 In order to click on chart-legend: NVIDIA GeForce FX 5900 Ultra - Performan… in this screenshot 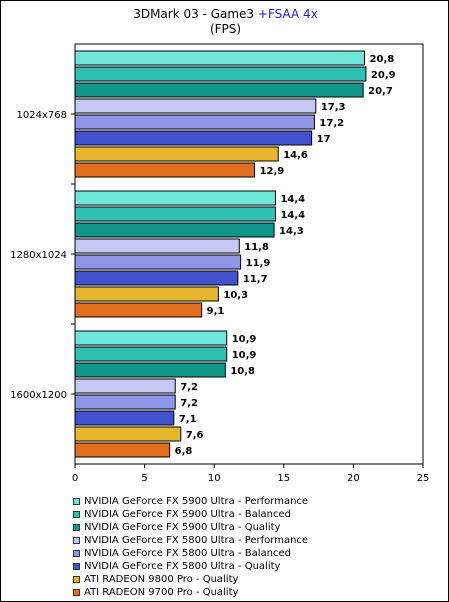, I will do `click(190, 547)`.